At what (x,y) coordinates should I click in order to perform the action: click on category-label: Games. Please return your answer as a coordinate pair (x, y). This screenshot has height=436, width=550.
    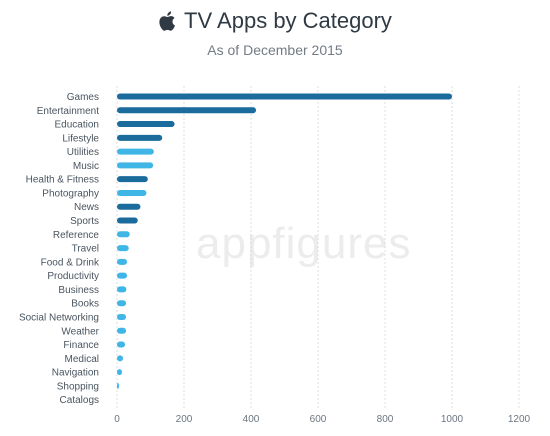
    Looking at the image, I should click on (83, 97).